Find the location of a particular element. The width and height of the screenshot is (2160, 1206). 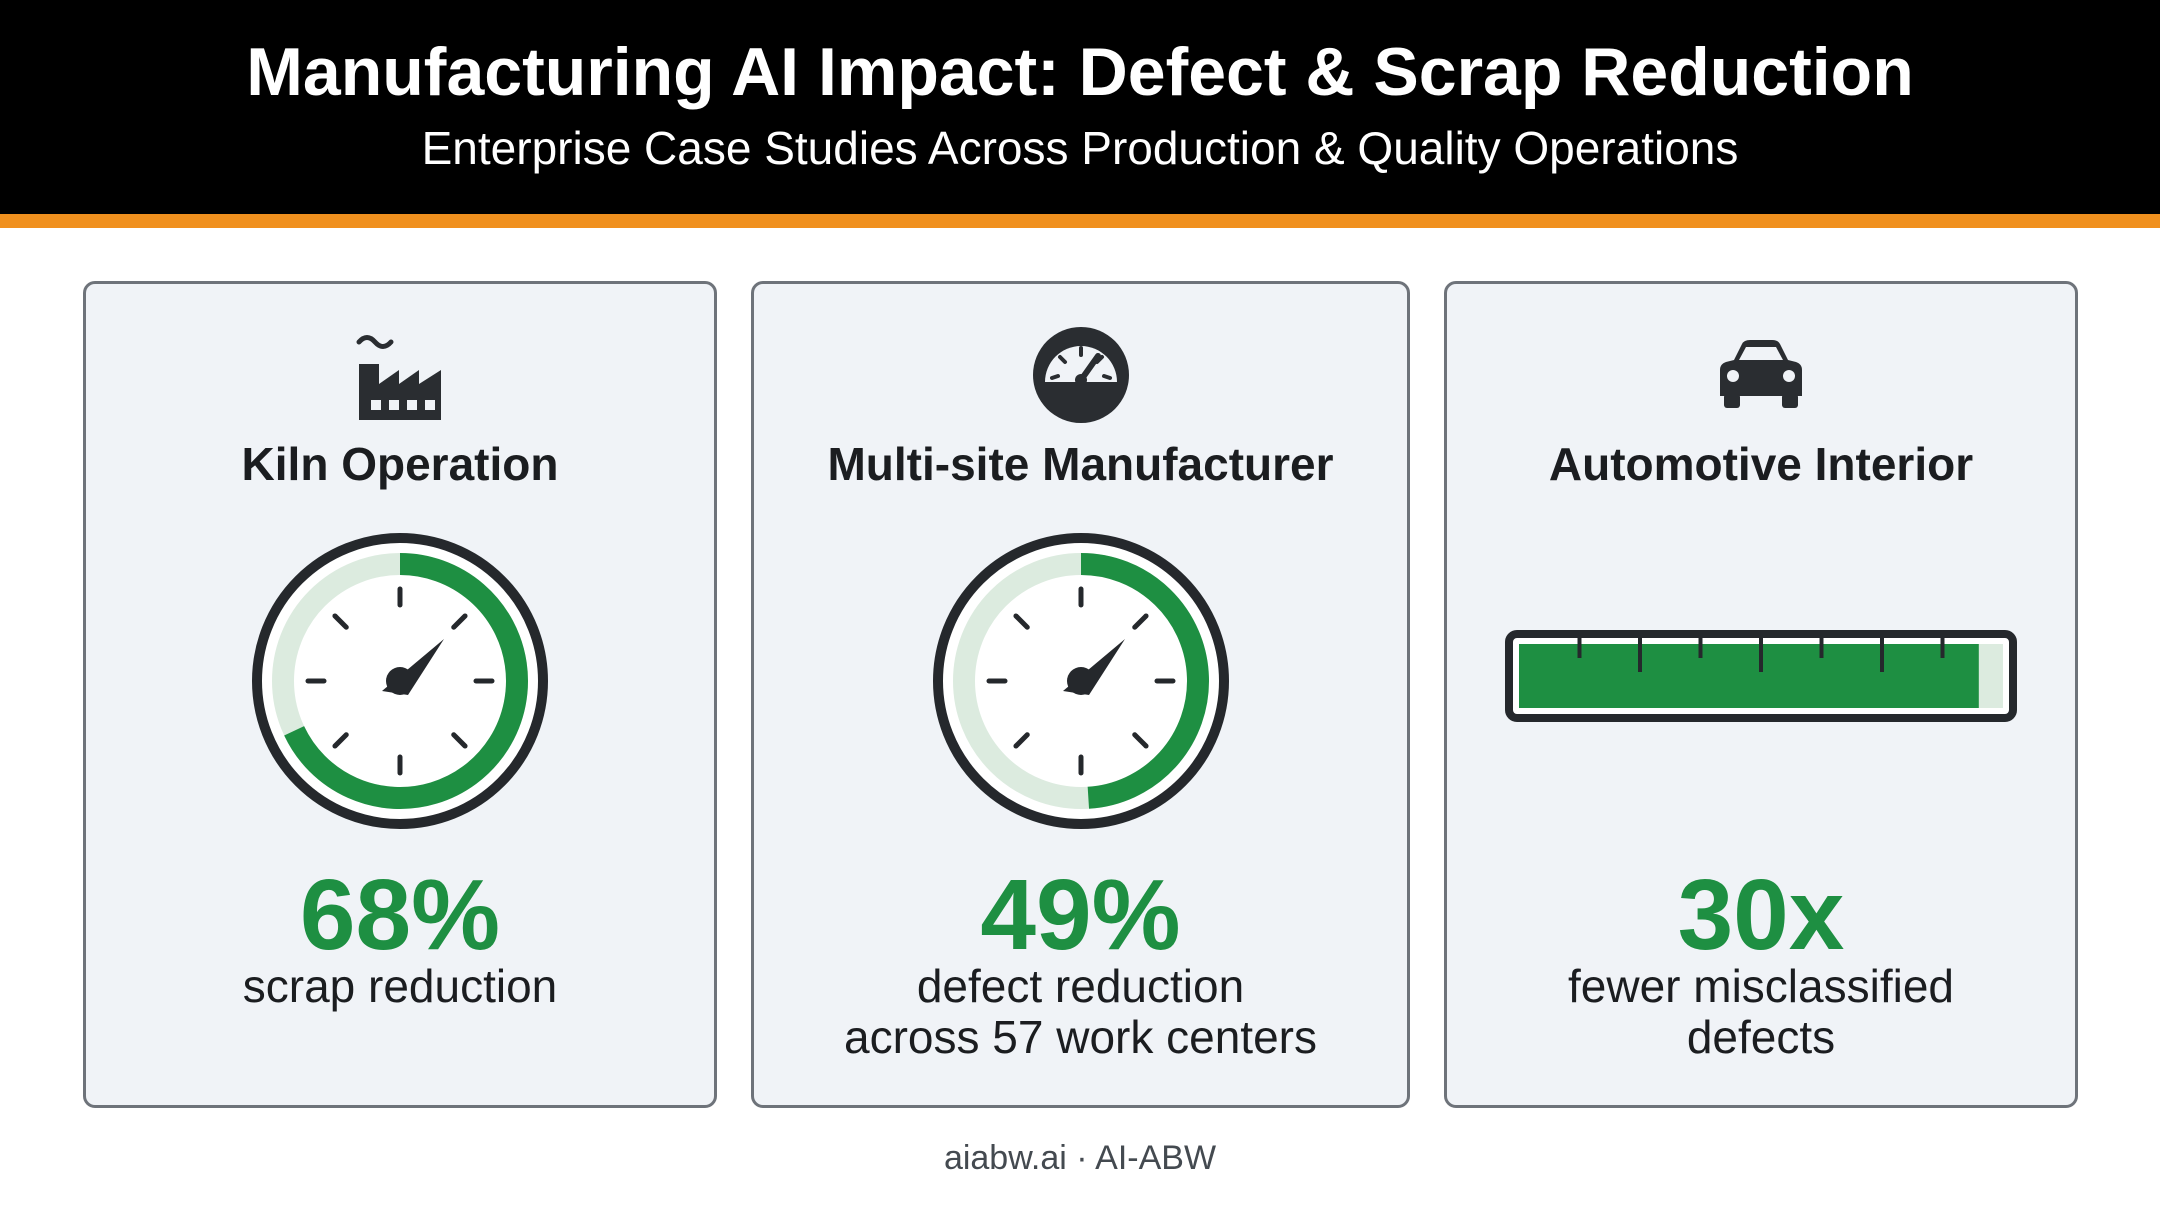

metric-value: 30x is located at coordinates (1761, 915).